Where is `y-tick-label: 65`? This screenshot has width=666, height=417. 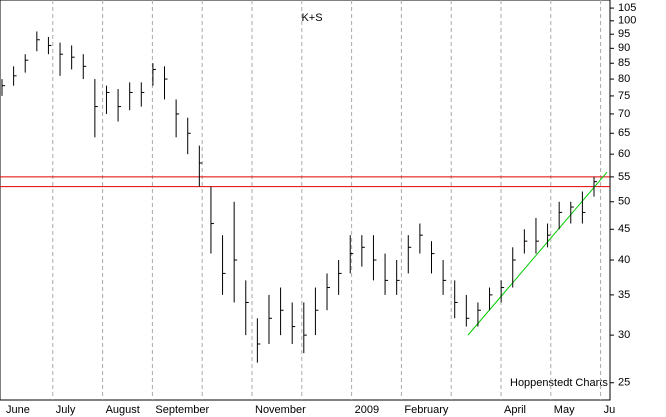 y-tick-label: 65 is located at coordinates (624, 133).